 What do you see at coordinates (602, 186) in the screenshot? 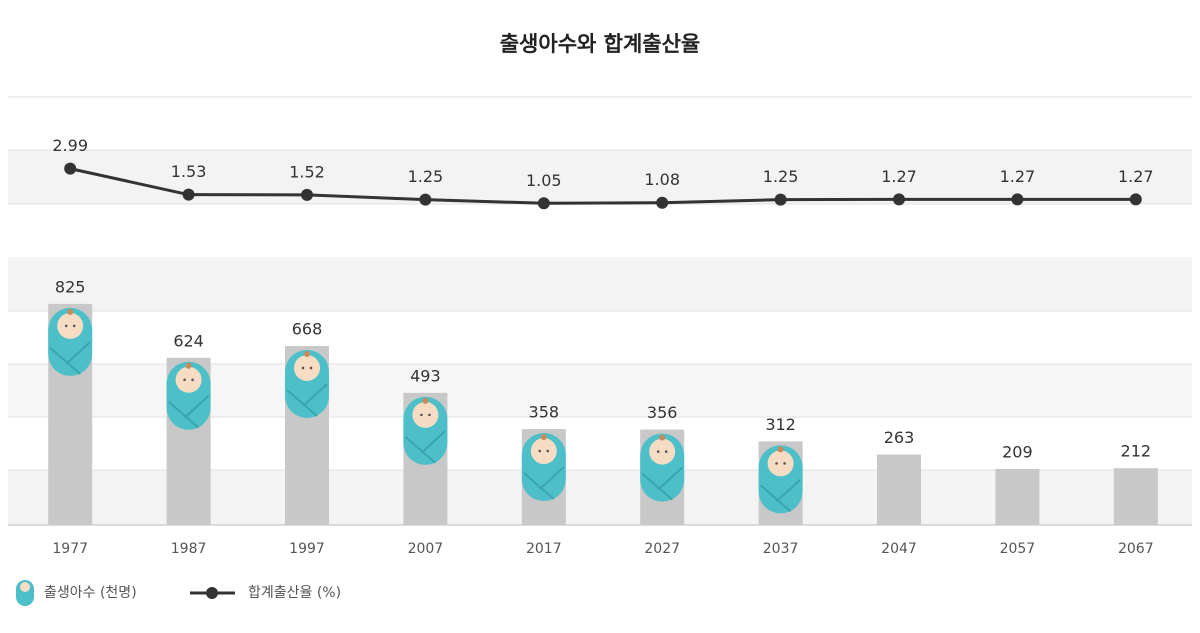
I see `line` at bounding box center [602, 186].